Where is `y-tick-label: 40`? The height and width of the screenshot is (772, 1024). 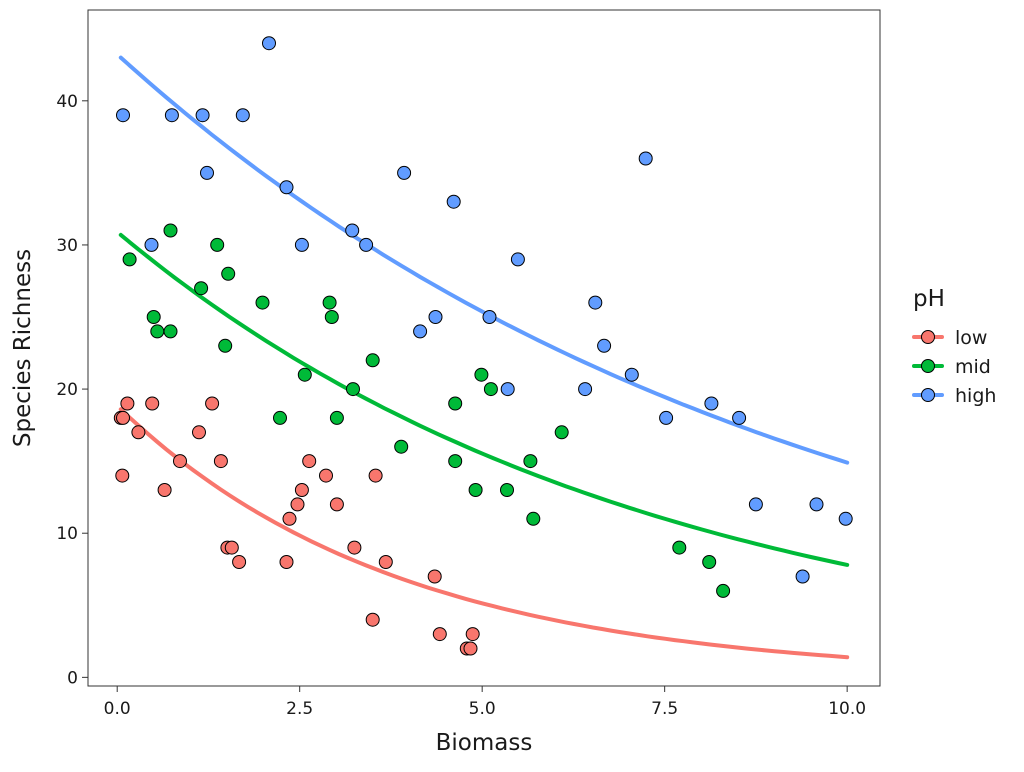 y-tick-label: 40 is located at coordinates (67, 102).